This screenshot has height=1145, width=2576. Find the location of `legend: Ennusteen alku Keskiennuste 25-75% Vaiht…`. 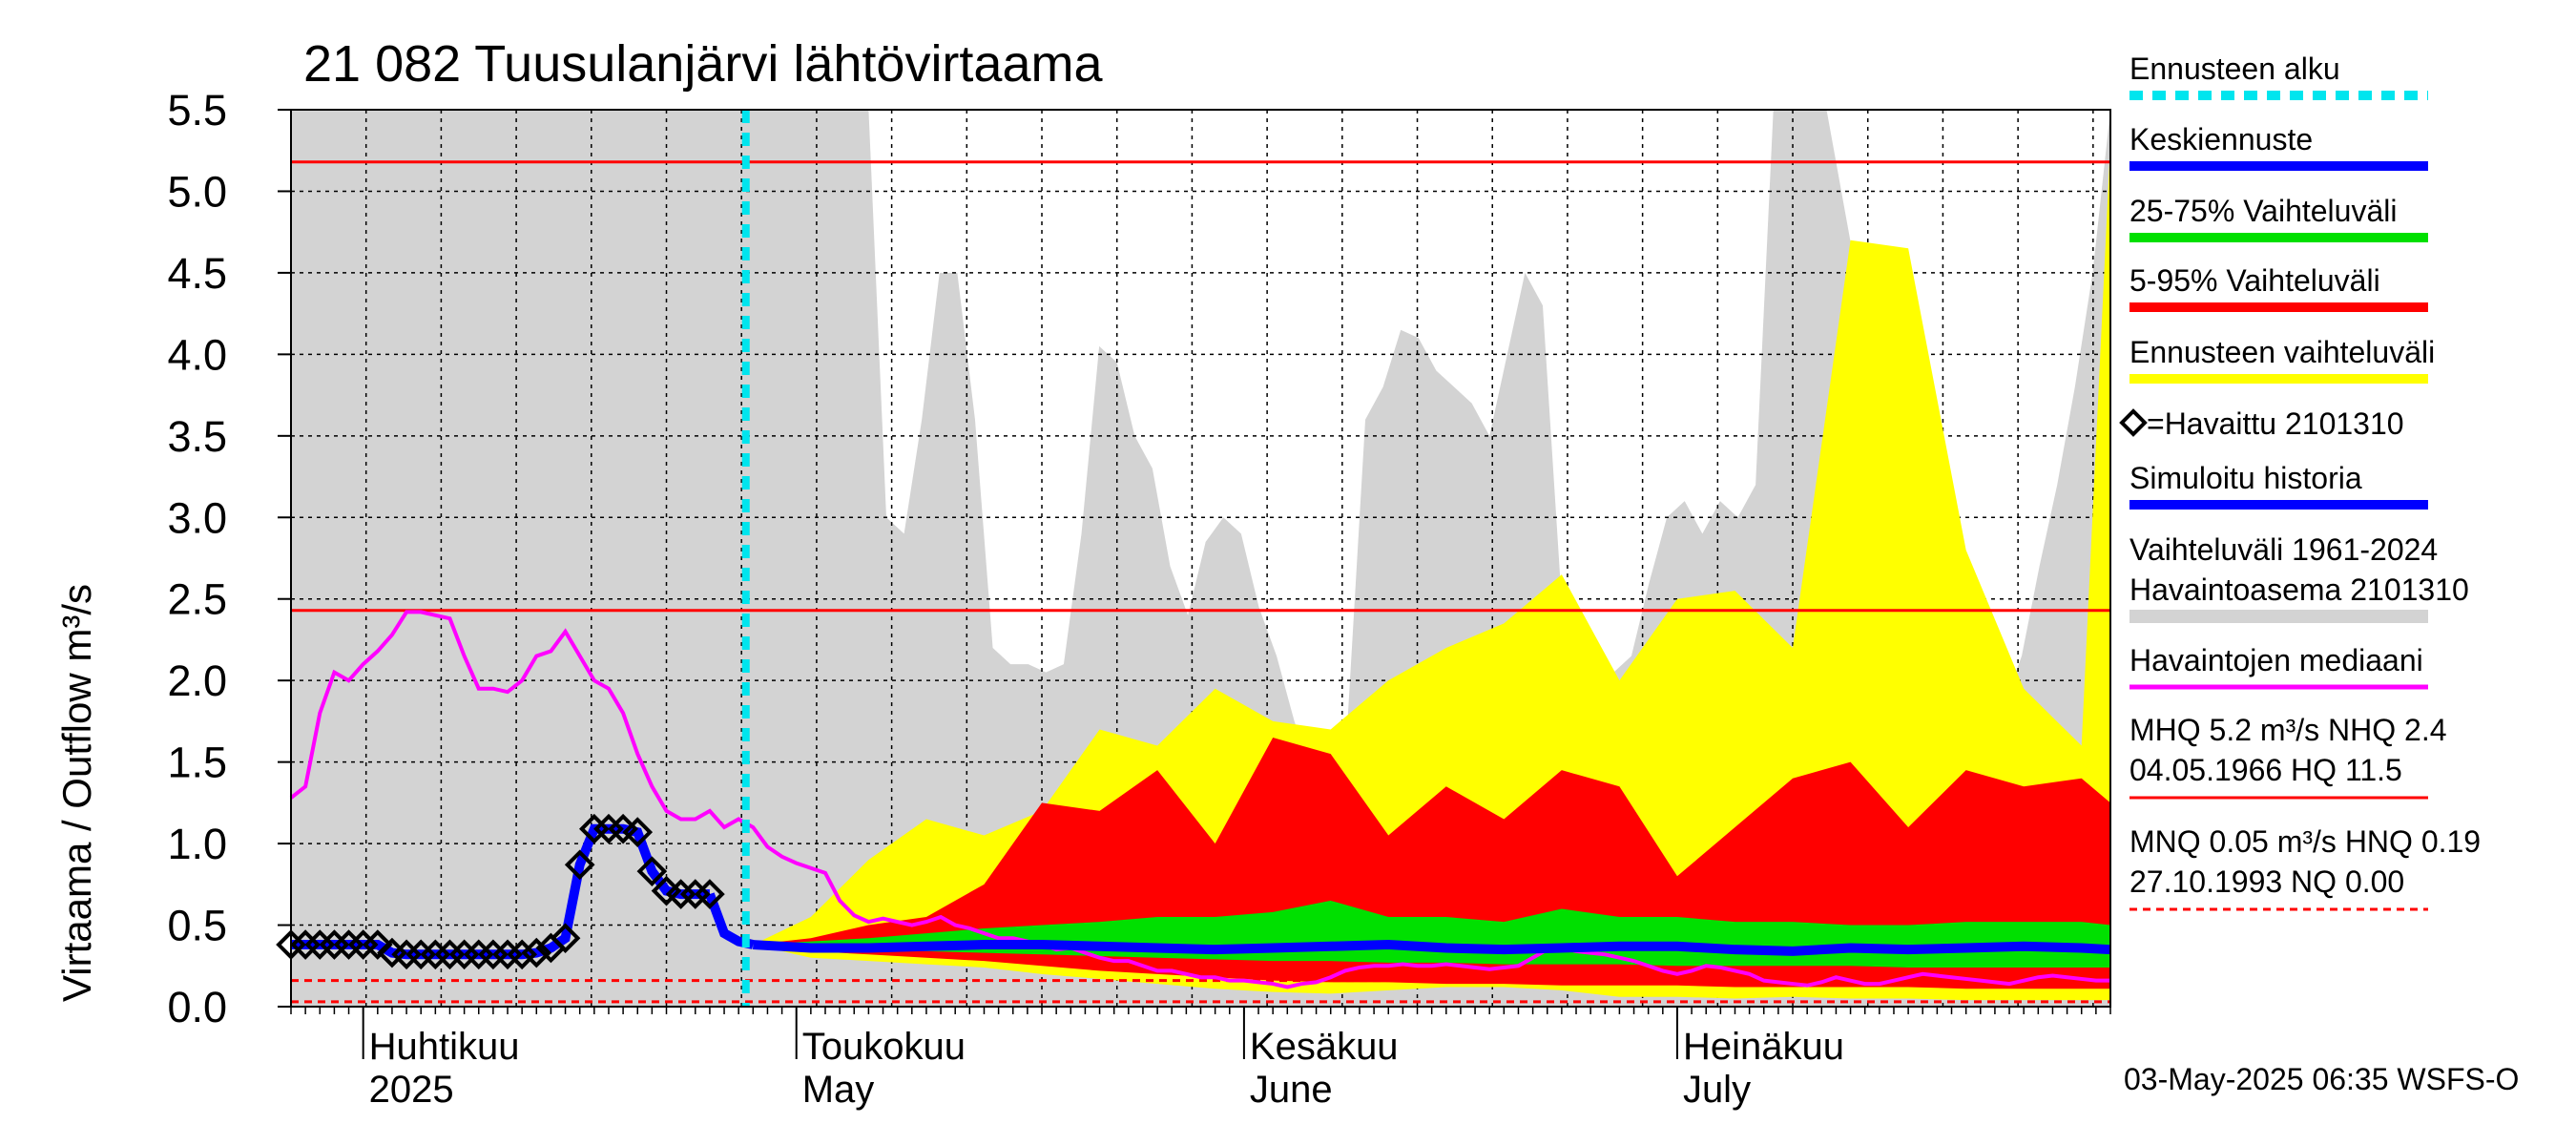

legend: Ennusteen alku Keskiennuste 25-75% Vaiht… is located at coordinates (2300, 482).